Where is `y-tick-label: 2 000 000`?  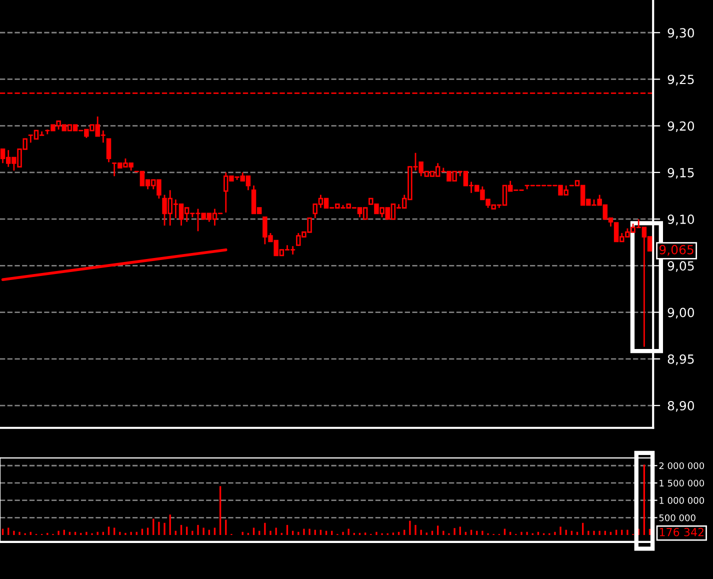
y-tick-label: 2 000 000 is located at coordinates (681, 466).